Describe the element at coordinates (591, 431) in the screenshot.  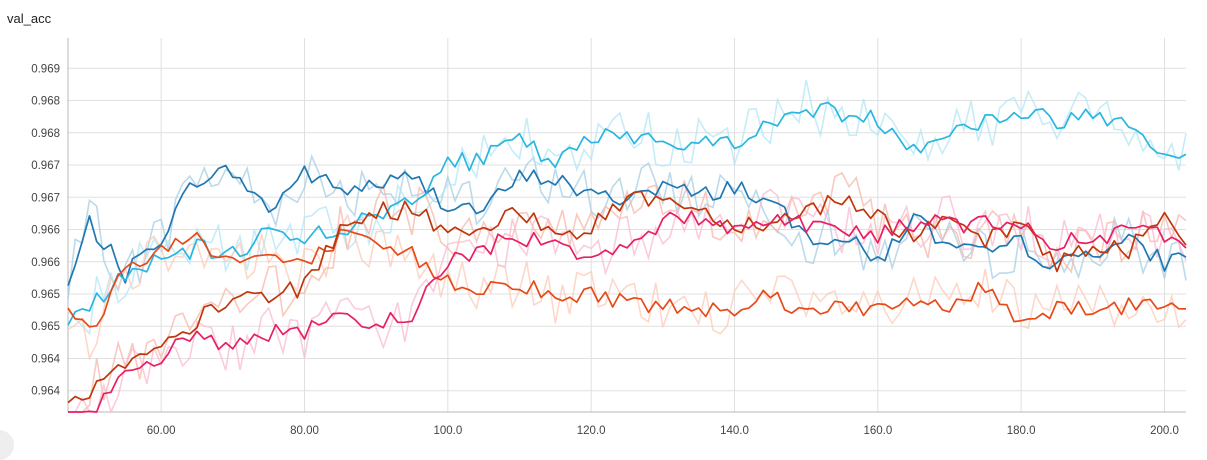
I see `x-tick-label: 120.0` at that location.